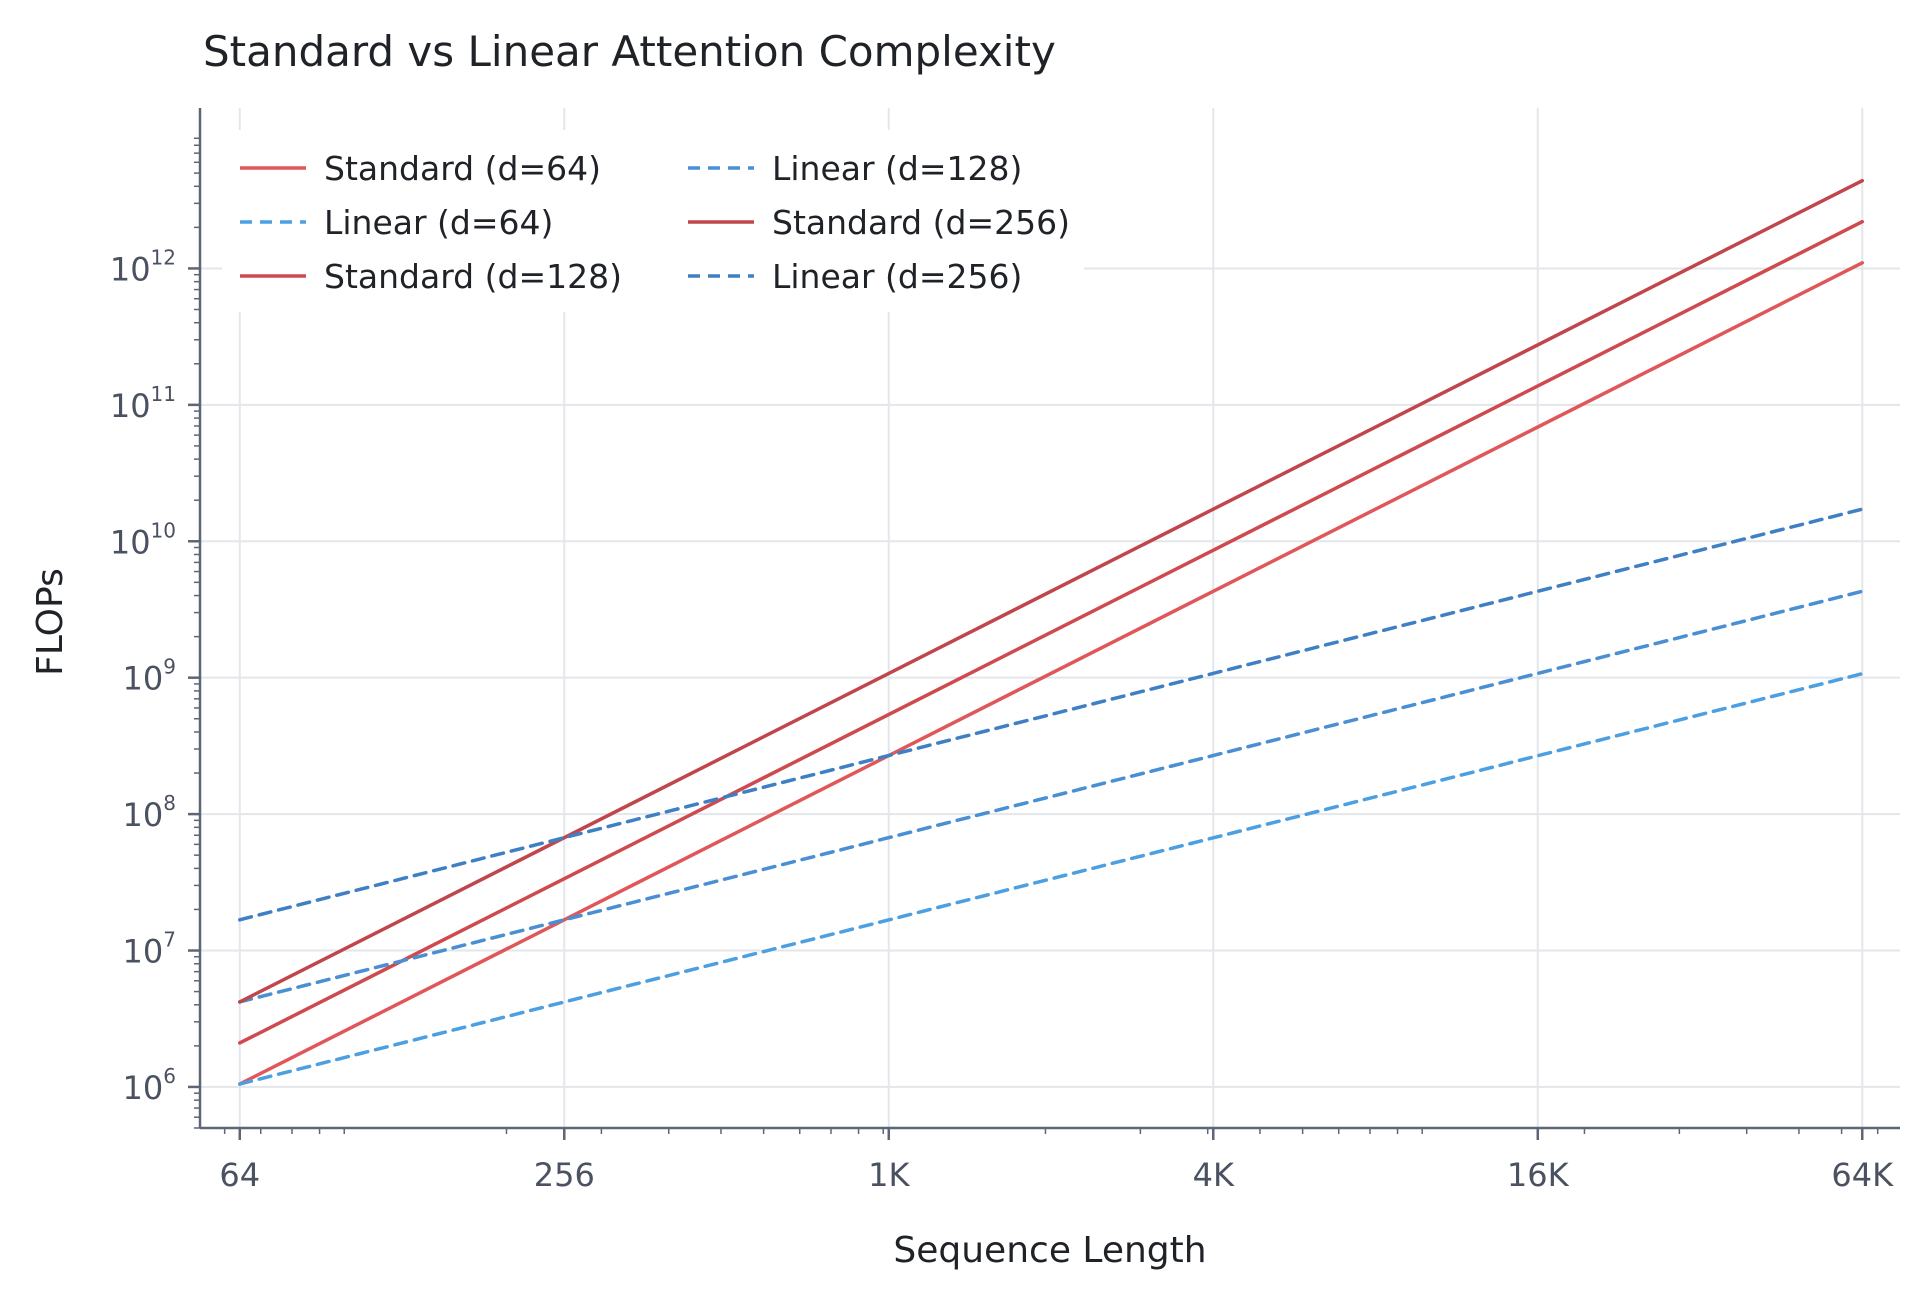 The image size is (1920, 1292). Describe the element at coordinates (149, 812) in the screenshot. I see `y-tick-label: 10⁸` at that location.